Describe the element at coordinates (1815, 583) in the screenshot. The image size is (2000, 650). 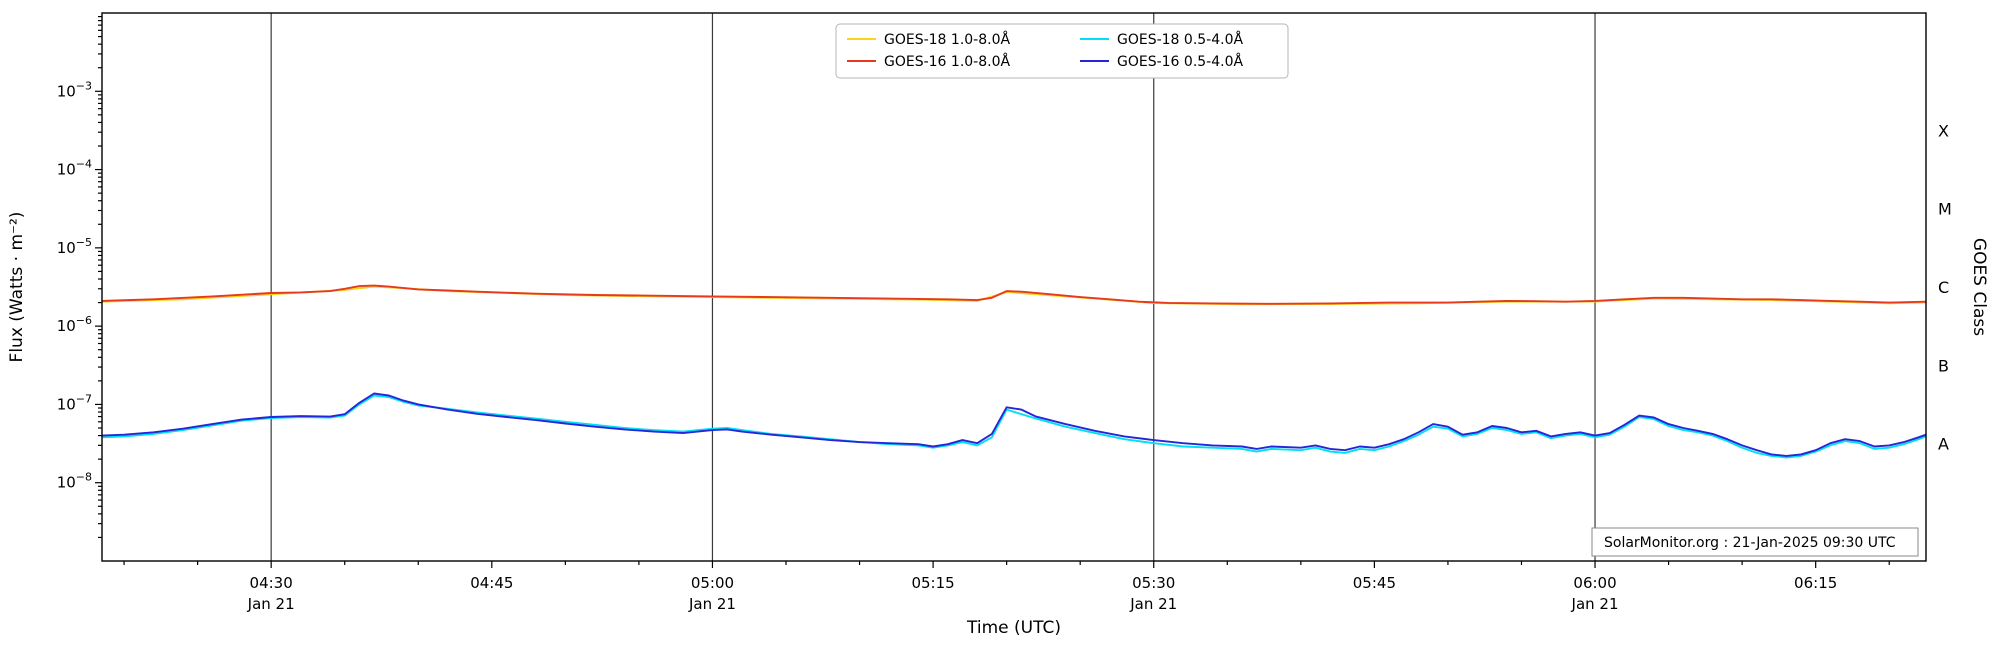
I see `x-axis-tick-label: 06:15` at that location.